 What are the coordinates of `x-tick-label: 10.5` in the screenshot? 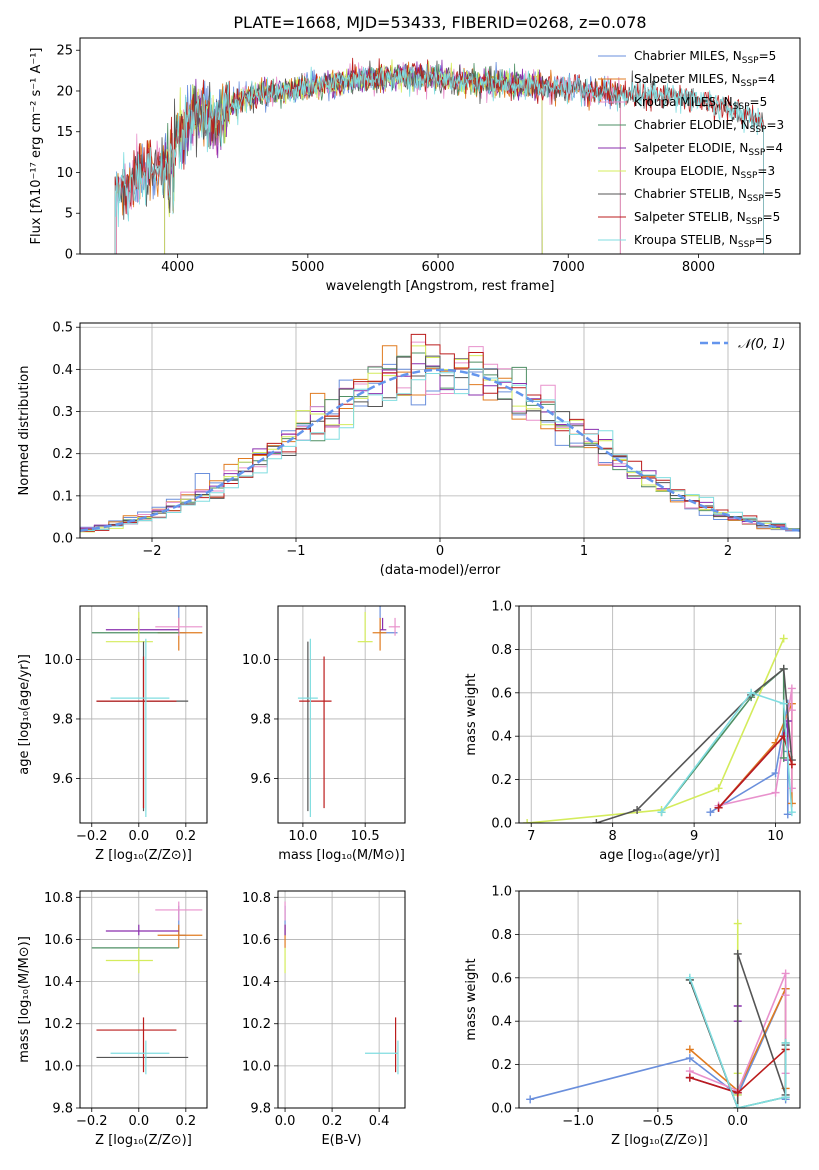 It's located at (365, 836).